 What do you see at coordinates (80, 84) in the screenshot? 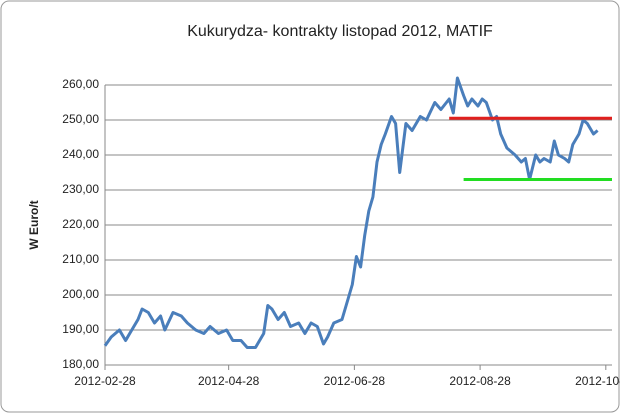
I see `y-tick-label: 260,00` at bounding box center [80, 84].